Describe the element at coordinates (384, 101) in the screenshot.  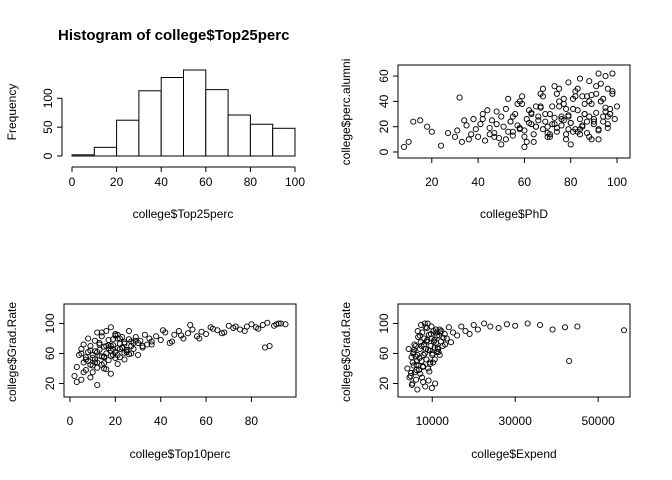
I see `phd-alumni-y-tick-label: 40` at that location.